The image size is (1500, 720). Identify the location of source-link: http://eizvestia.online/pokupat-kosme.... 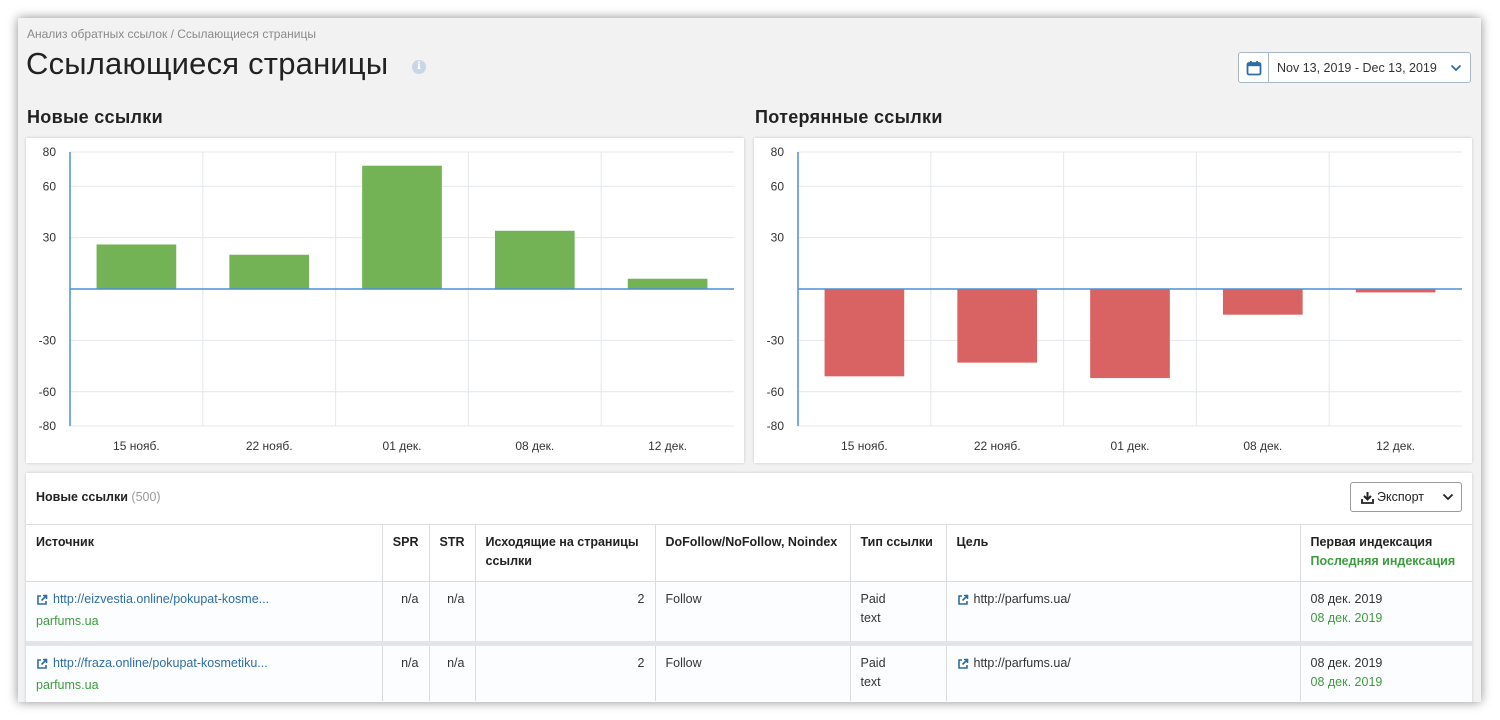
(152, 599).